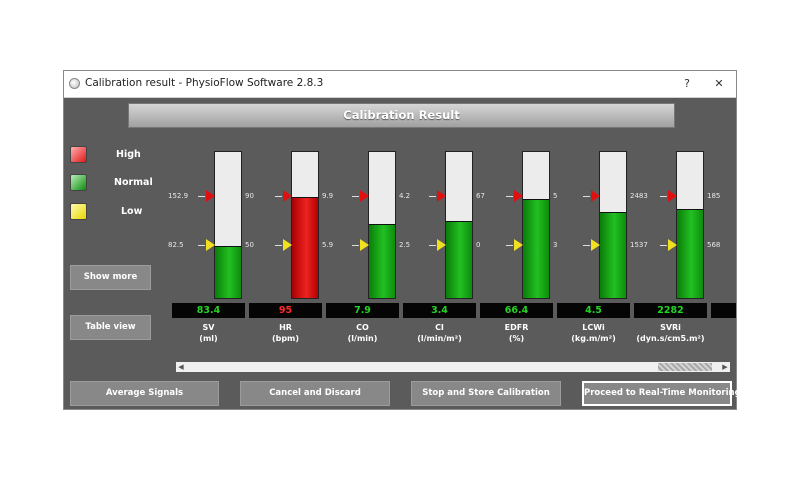 This screenshot has height=480, width=800. I want to click on gauge-svri: 2483 1537 2282 SVRi (dyn.s/cm5.m²), so click(668, 251).